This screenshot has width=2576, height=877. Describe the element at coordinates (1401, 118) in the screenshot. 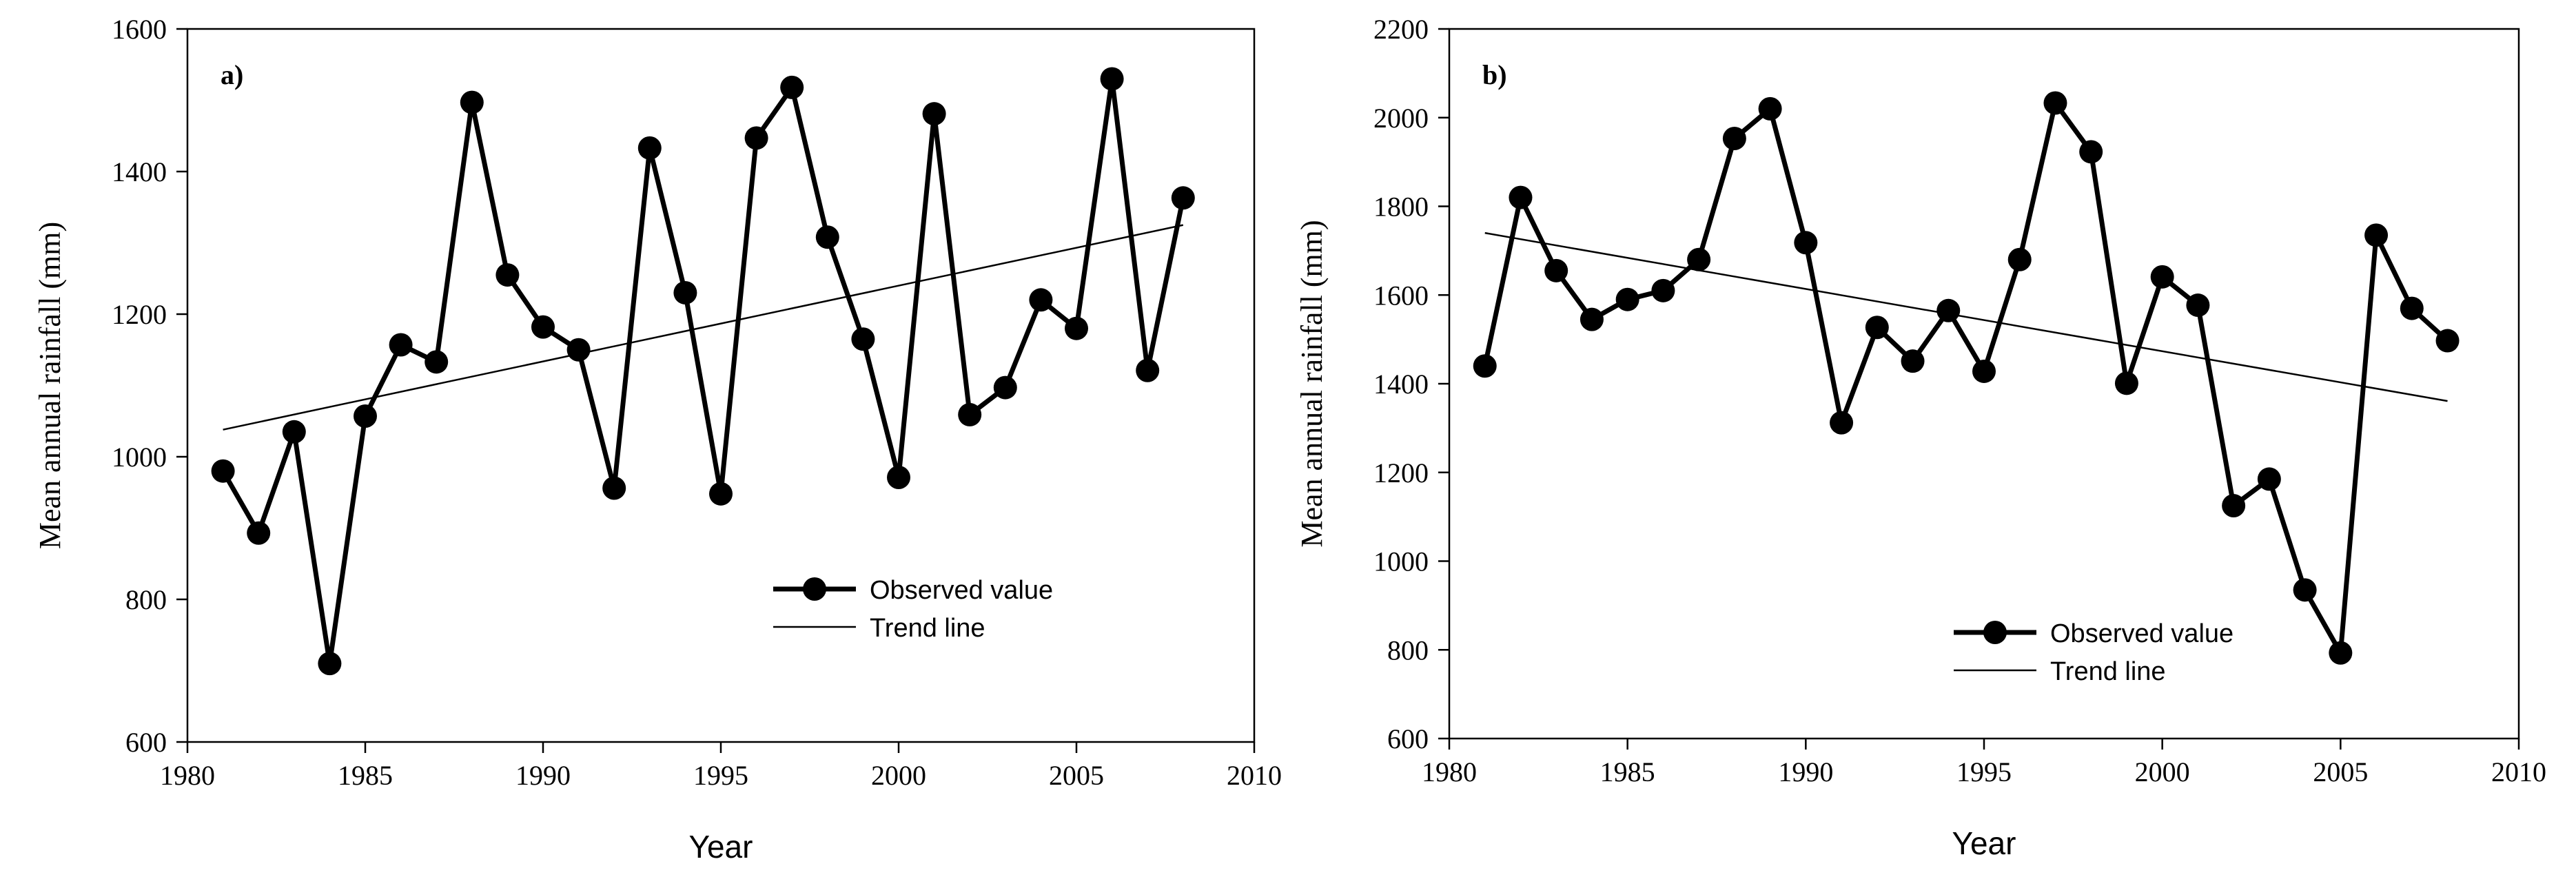

I see `y-tick-label: 2000` at that location.